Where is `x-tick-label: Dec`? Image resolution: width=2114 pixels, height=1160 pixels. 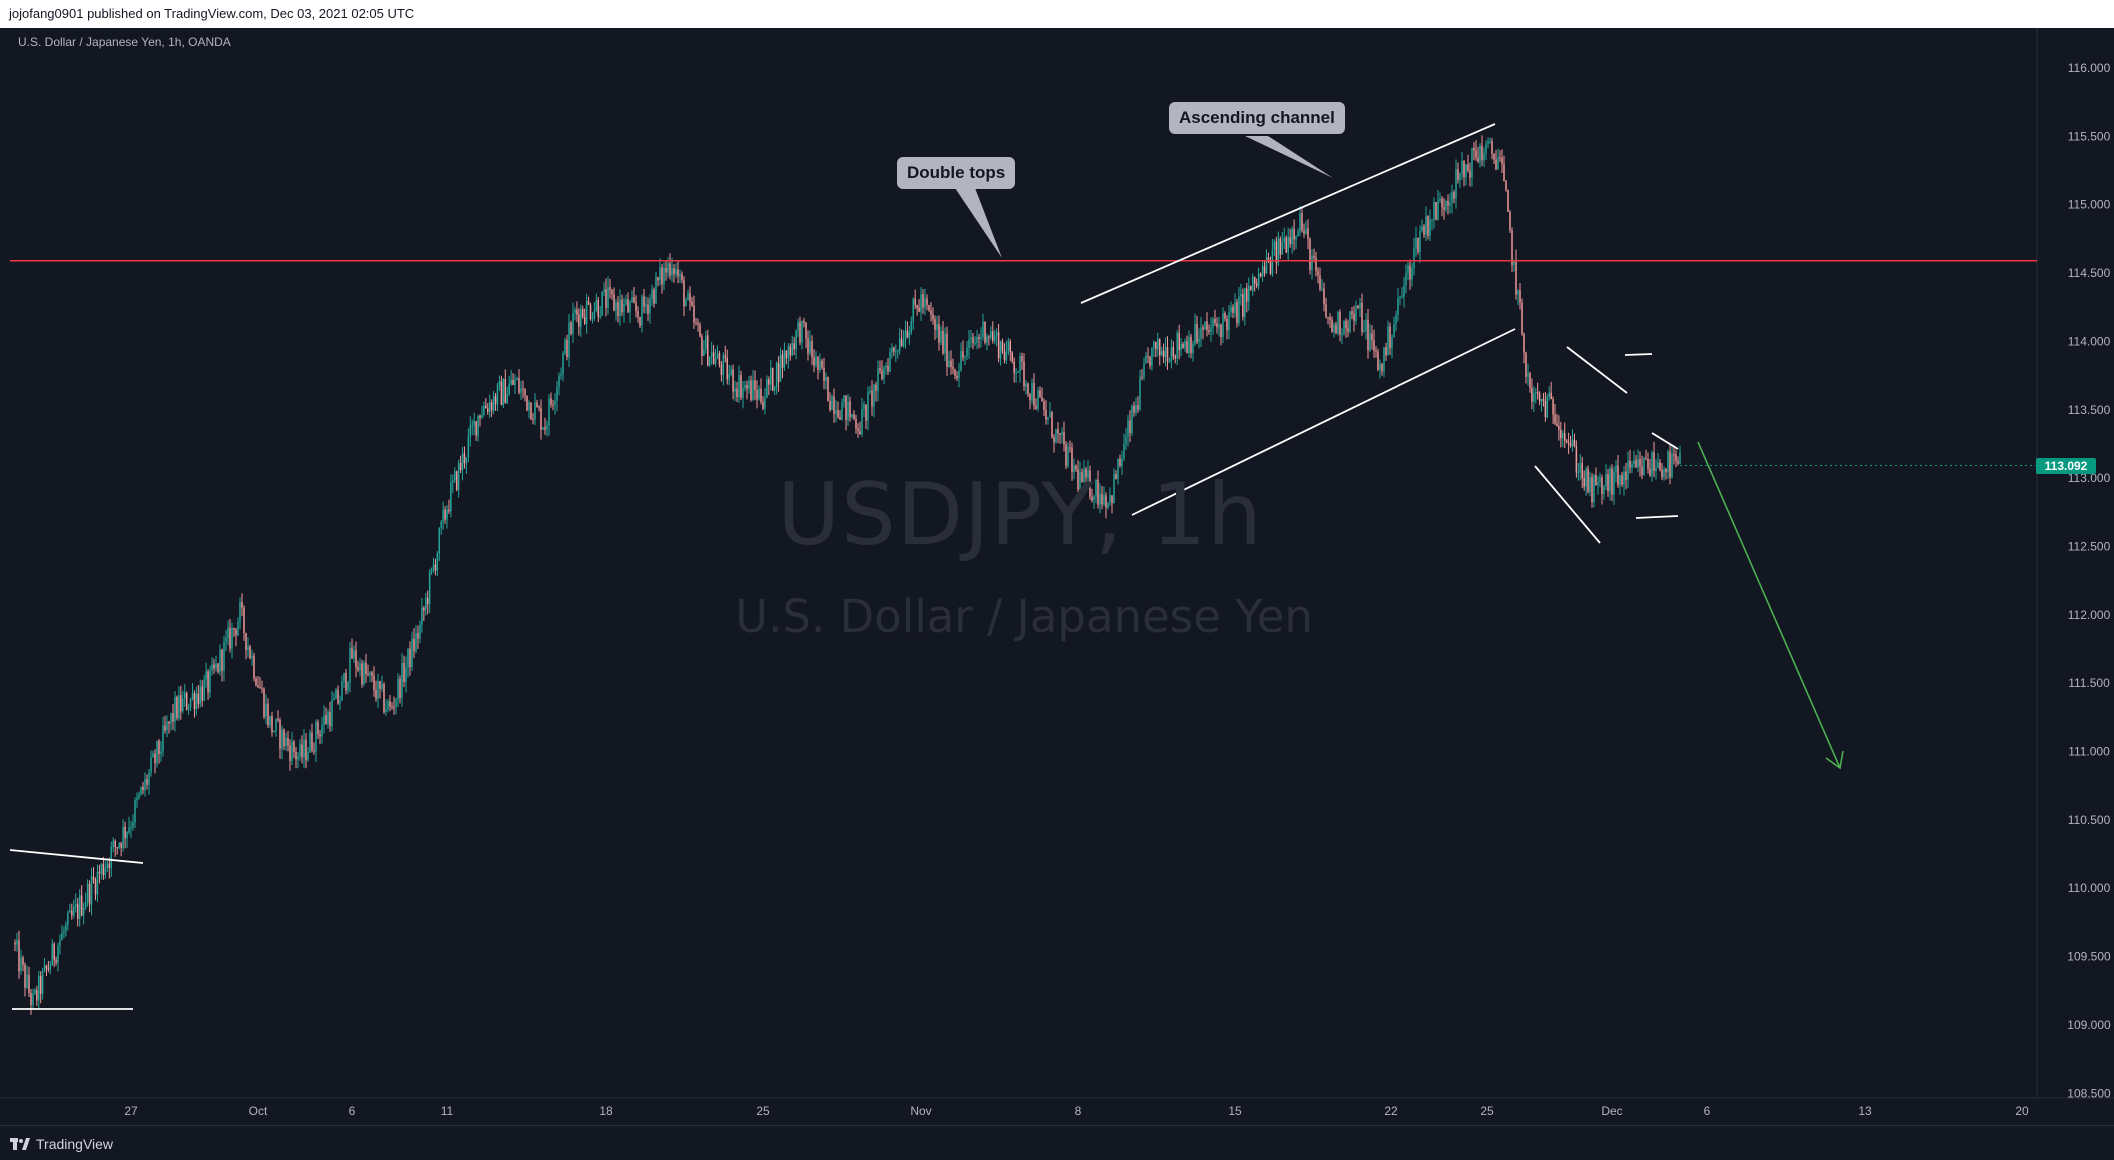 x-tick-label: Dec is located at coordinates (1611, 1111).